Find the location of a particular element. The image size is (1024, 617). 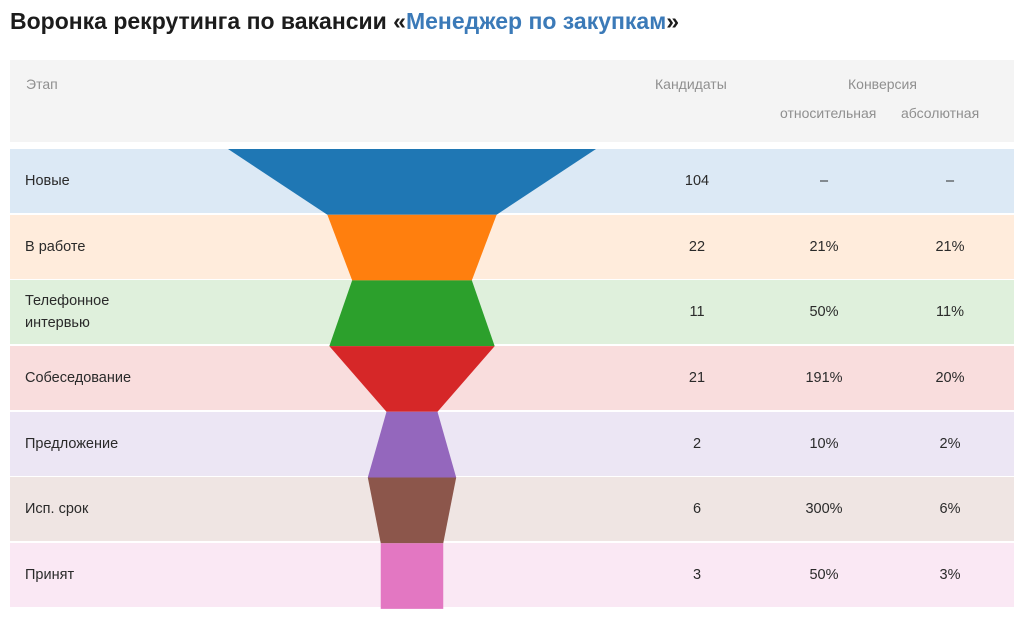

stage-label: В работе is located at coordinates (55, 246).